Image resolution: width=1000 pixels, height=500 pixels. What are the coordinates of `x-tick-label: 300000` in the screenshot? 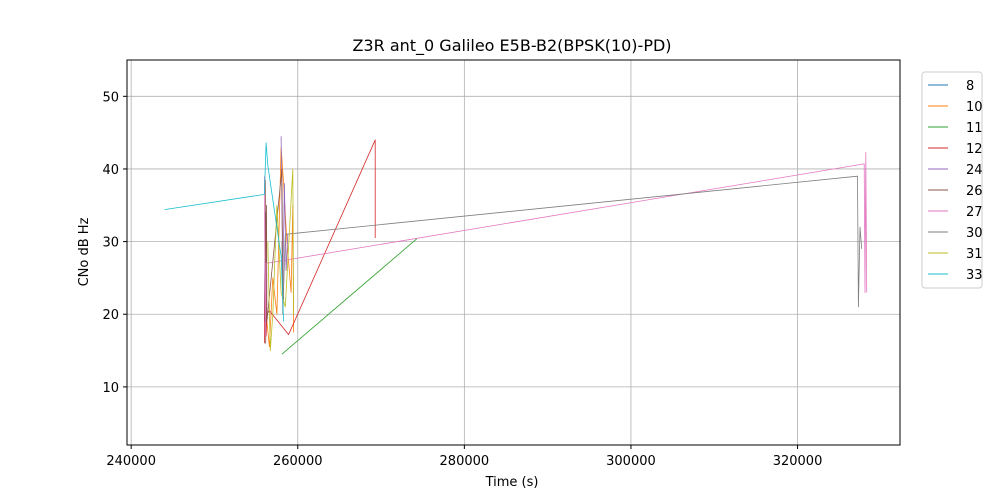 It's located at (631, 461).